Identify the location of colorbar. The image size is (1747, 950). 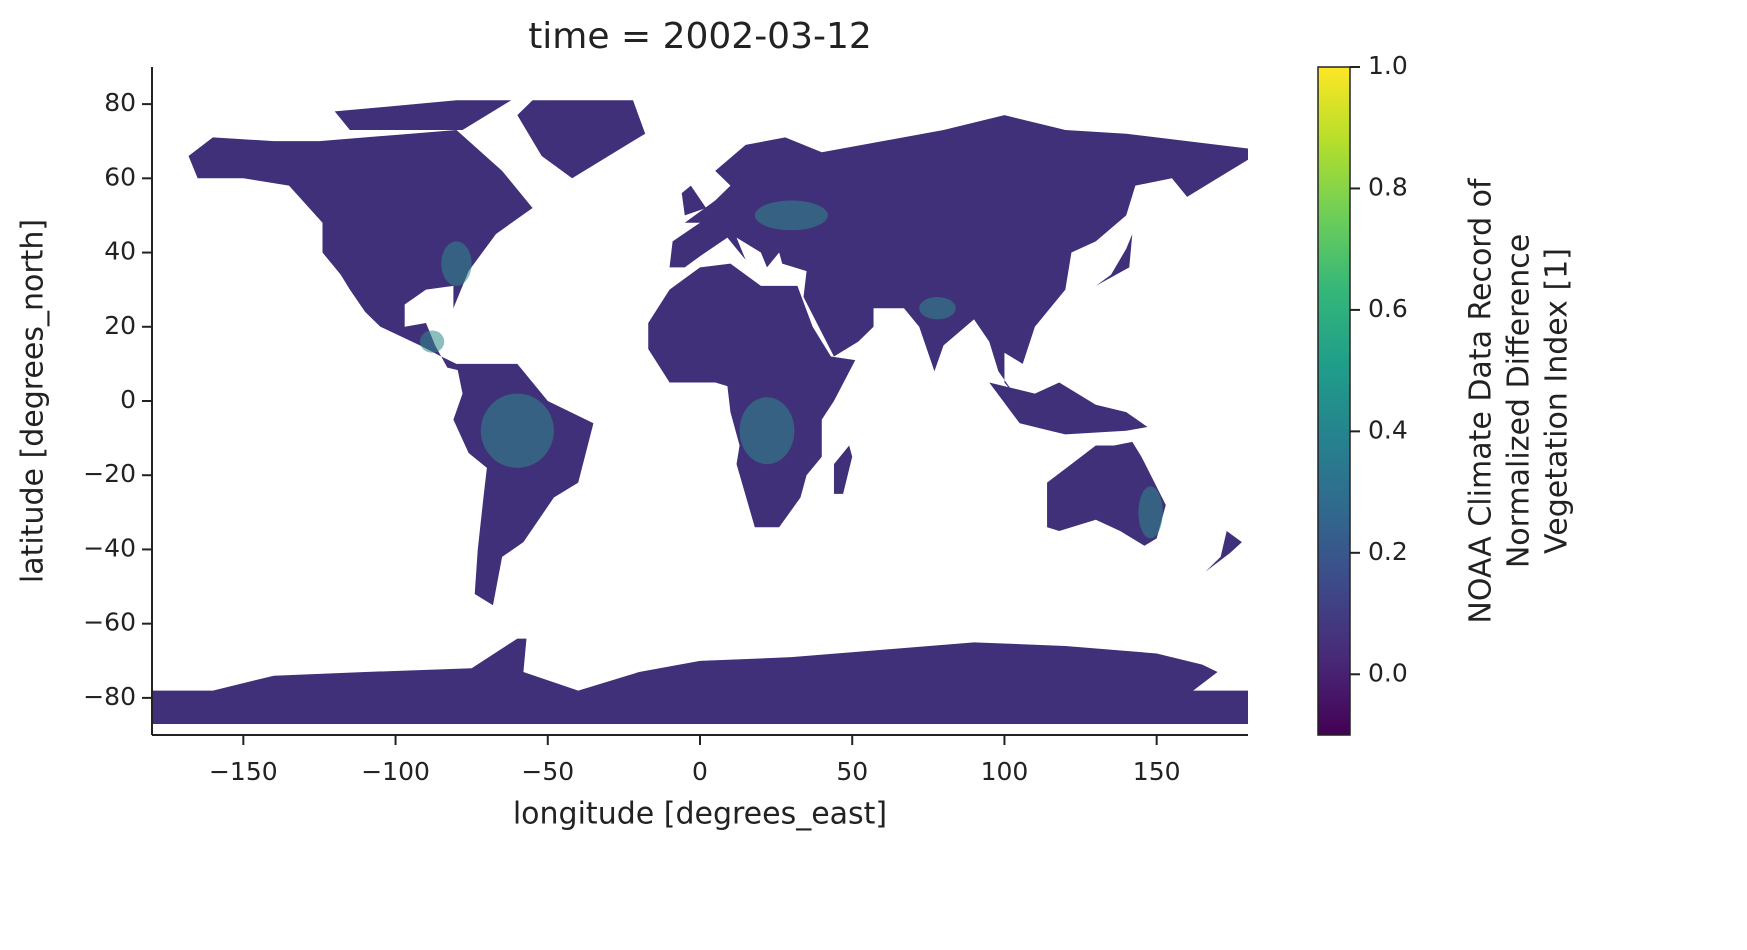
(1334, 401).